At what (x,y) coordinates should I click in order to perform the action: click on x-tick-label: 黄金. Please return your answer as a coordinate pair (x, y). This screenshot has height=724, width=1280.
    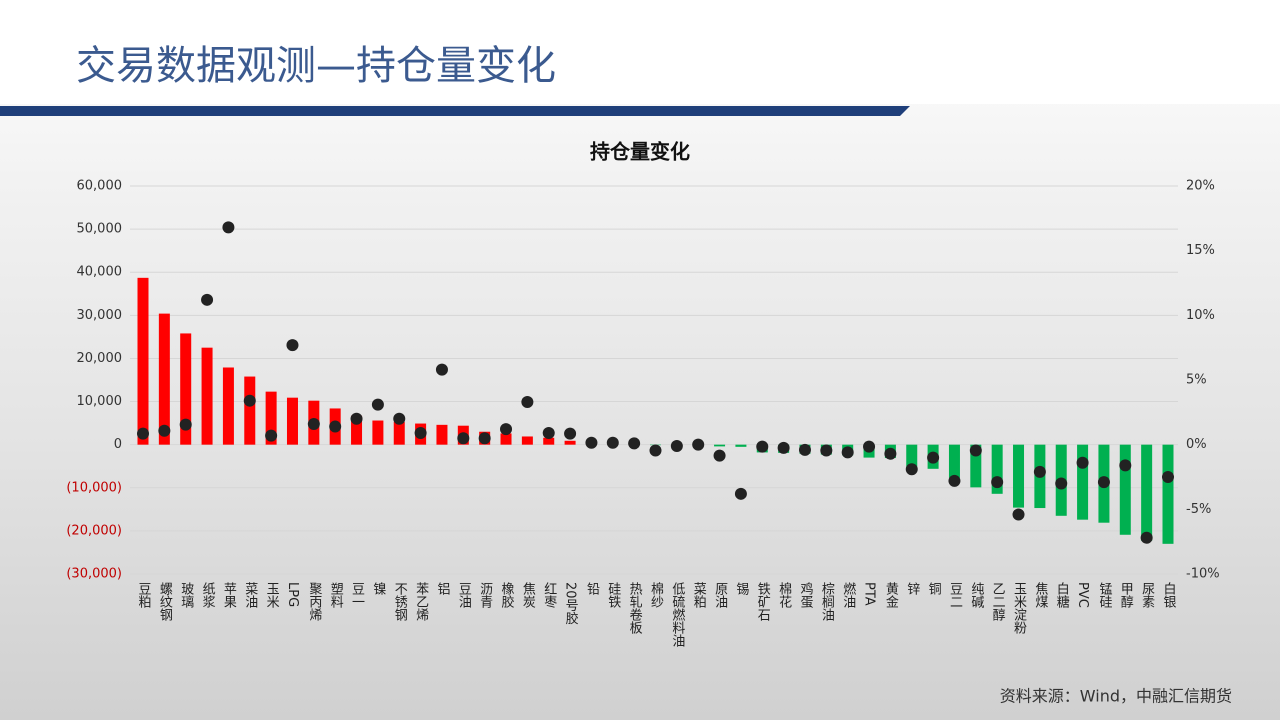
    Looking at the image, I should click on (891, 595).